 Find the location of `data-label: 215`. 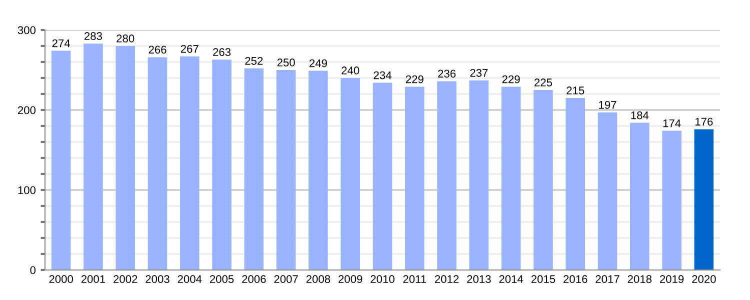

data-label: 215 is located at coordinates (575, 90).